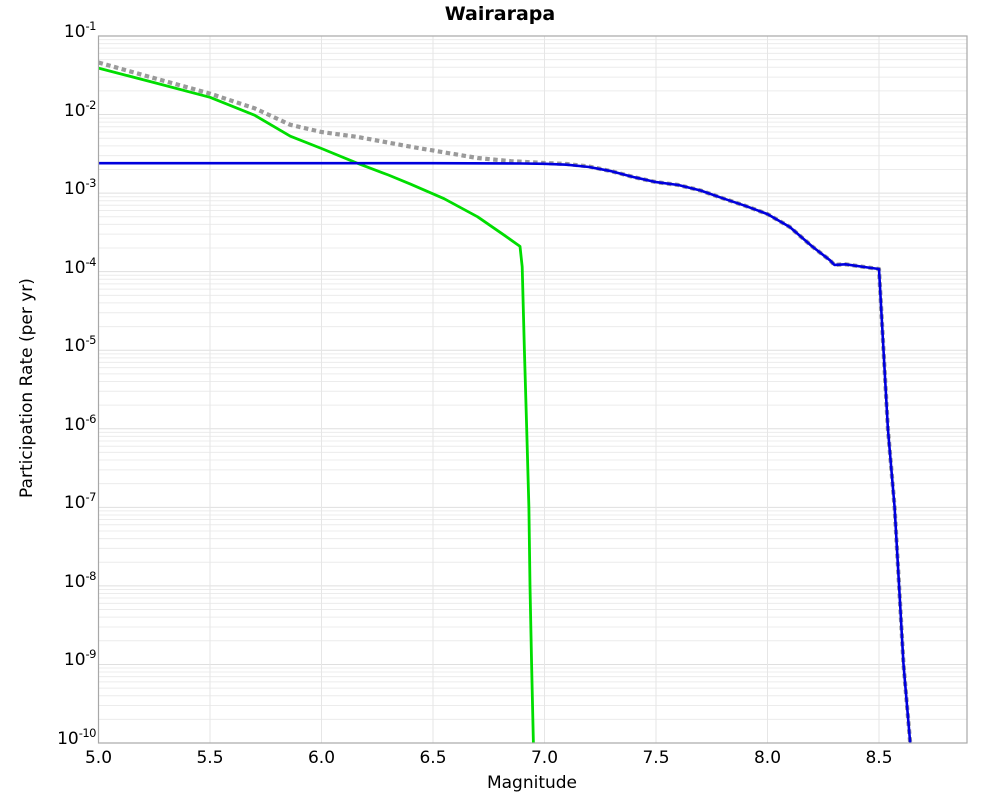 This screenshot has height=800, width=1000. Describe the element at coordinates (98, 758) in the screenshot. I see `x-tick-label: 5.0` at that location.